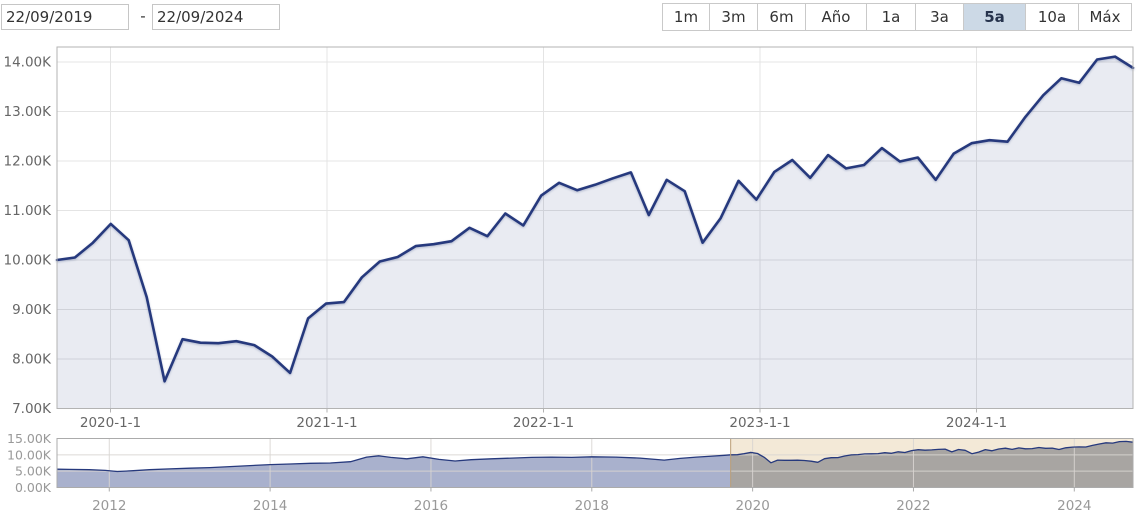 The image size is (1140, 518). Describe the element at coordinates (913, 506) in the screenshot. I see `navigator-x-tick-label: 2022` at that location.